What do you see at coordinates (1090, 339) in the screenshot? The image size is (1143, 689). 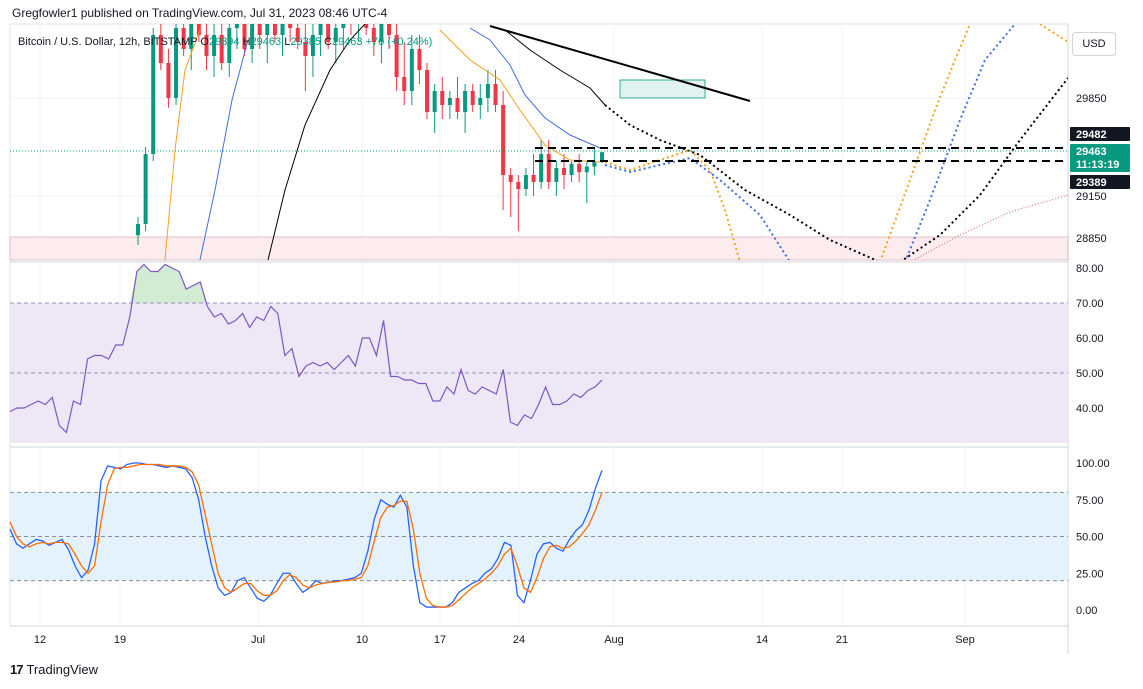 I see `rsi-tick-label: 60.00` at bounding box center [1090, 339].